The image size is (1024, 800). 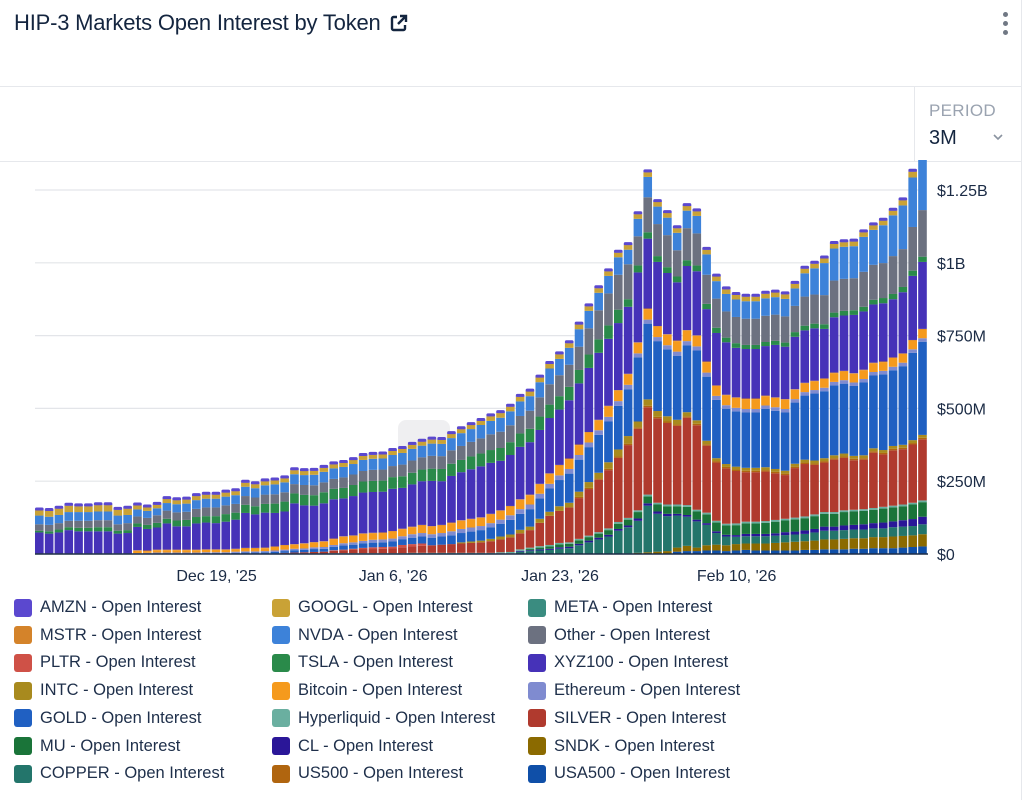 I want to click on legend-item: CL - Open Interest, so click(x=352, y=746).